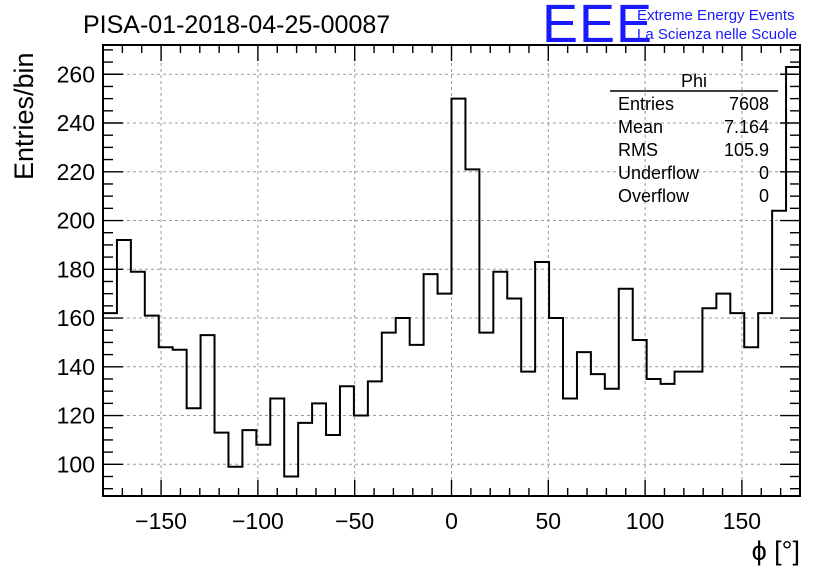  What do you see at coordinates (638, 150) in the screenshot?
I see `stats-row-label: RMS` at bounding box center [638, 150].